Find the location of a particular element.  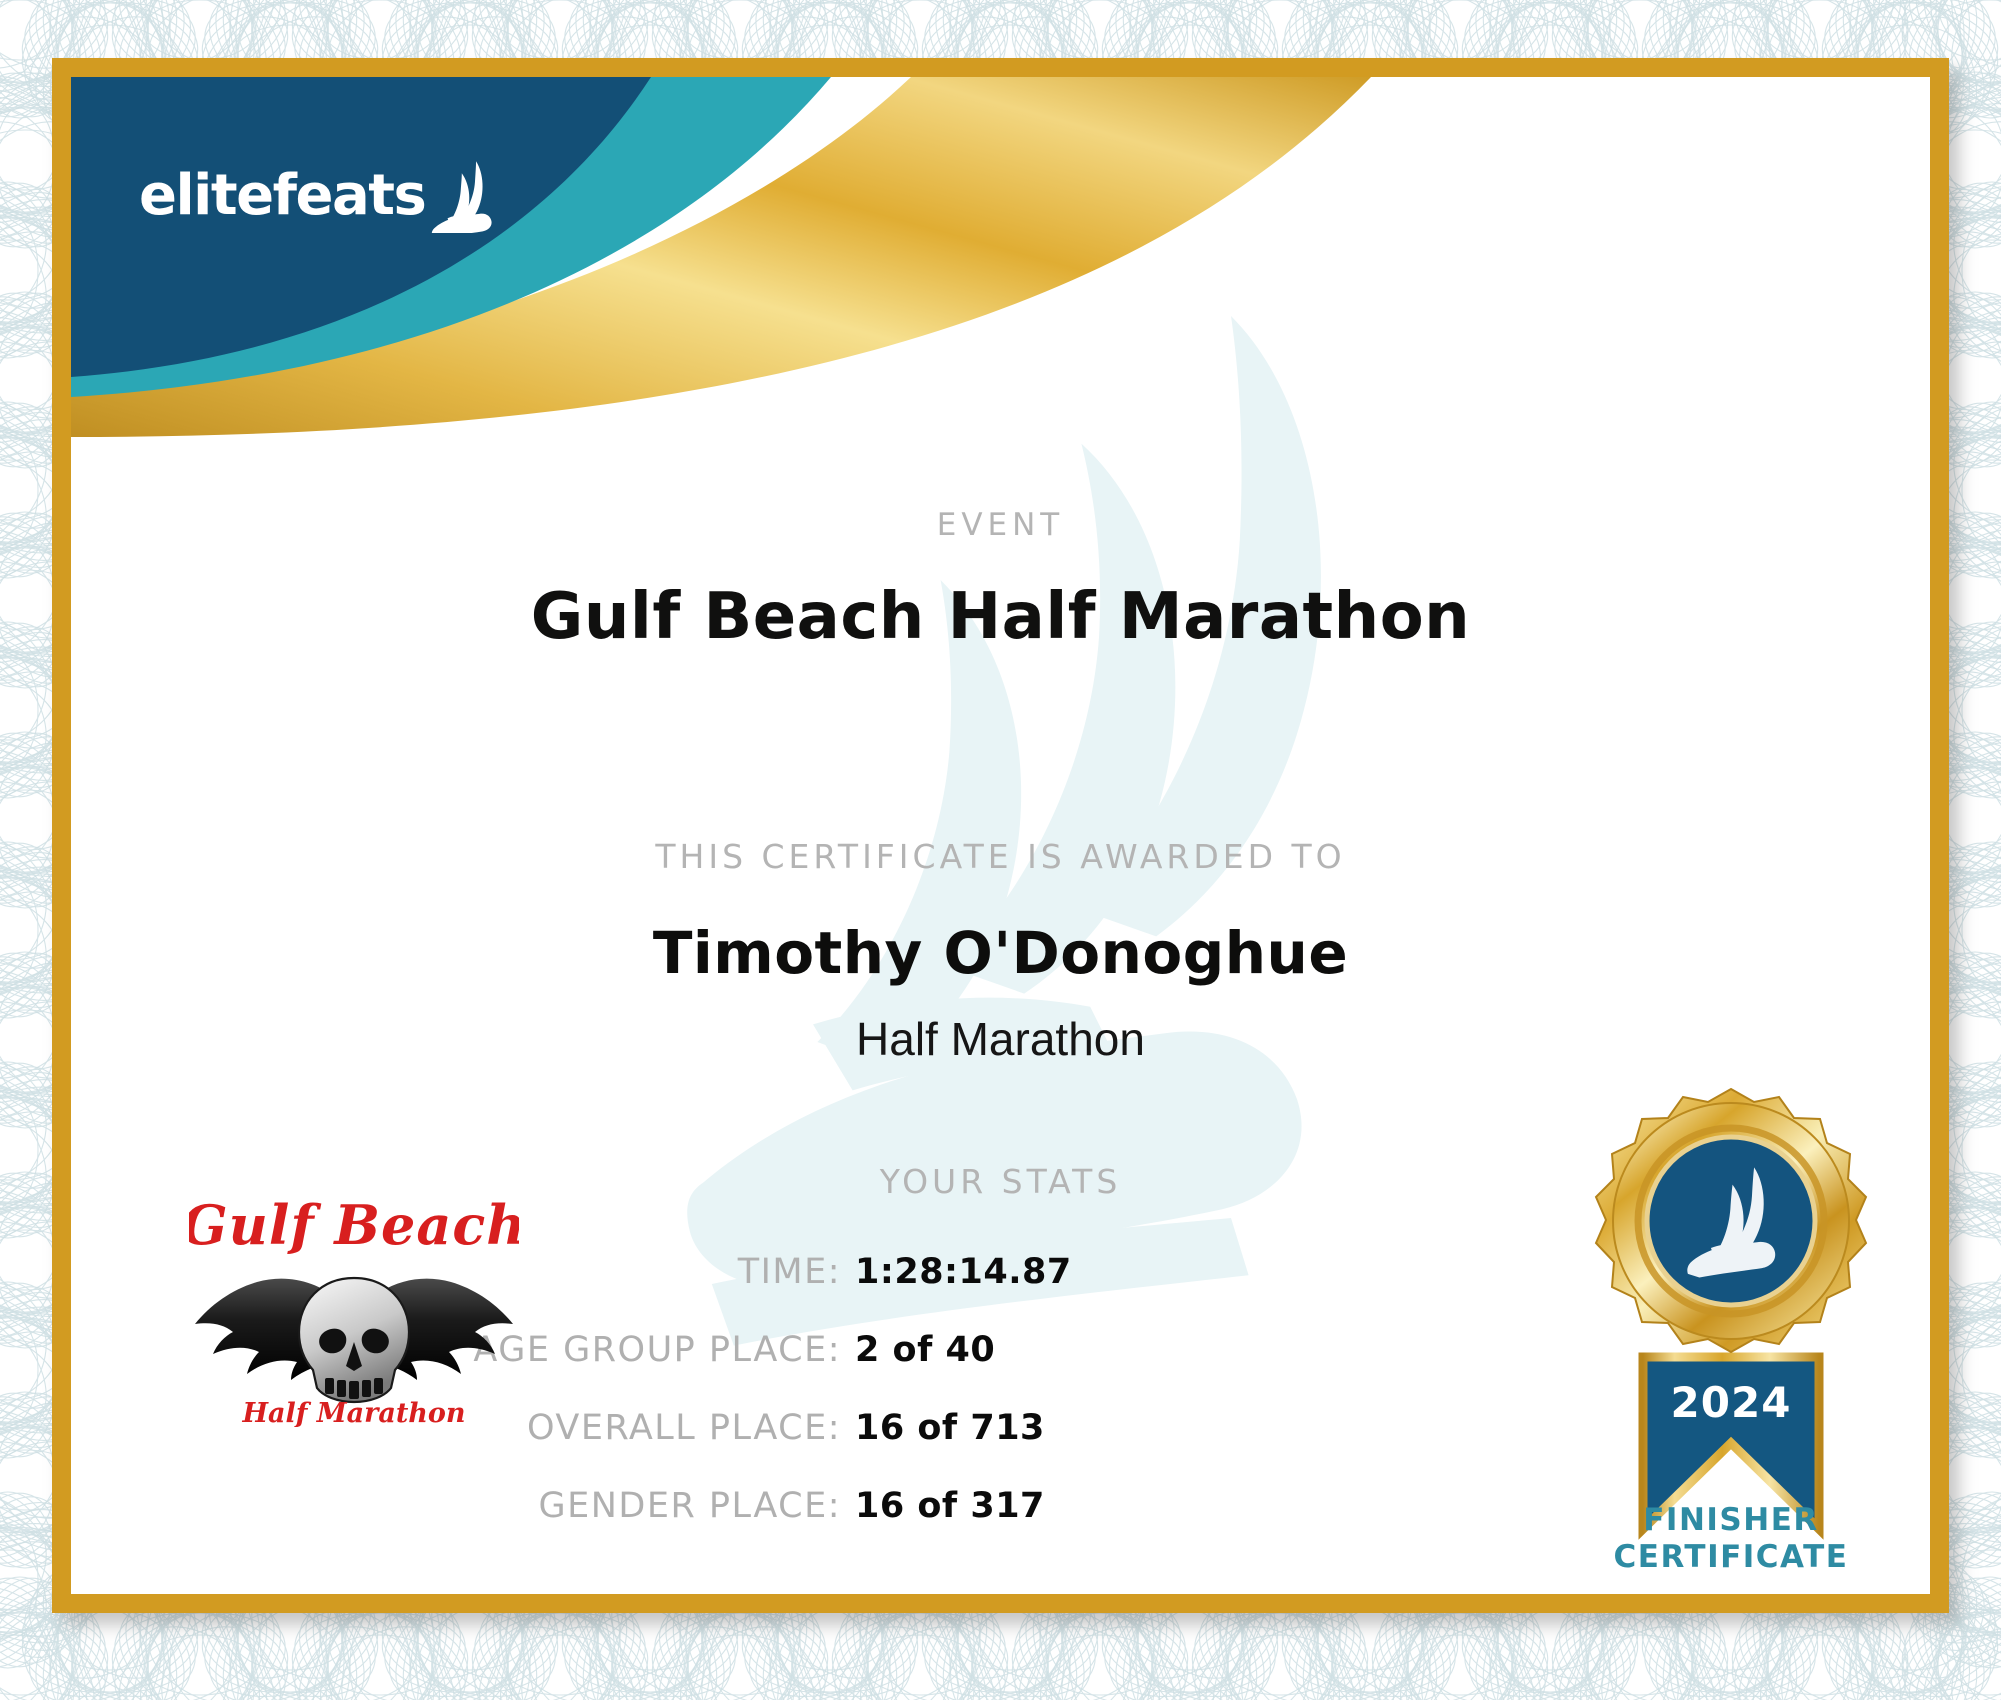

badge-caption-line1: FINISHER is located at coordinates (1731, 1520).